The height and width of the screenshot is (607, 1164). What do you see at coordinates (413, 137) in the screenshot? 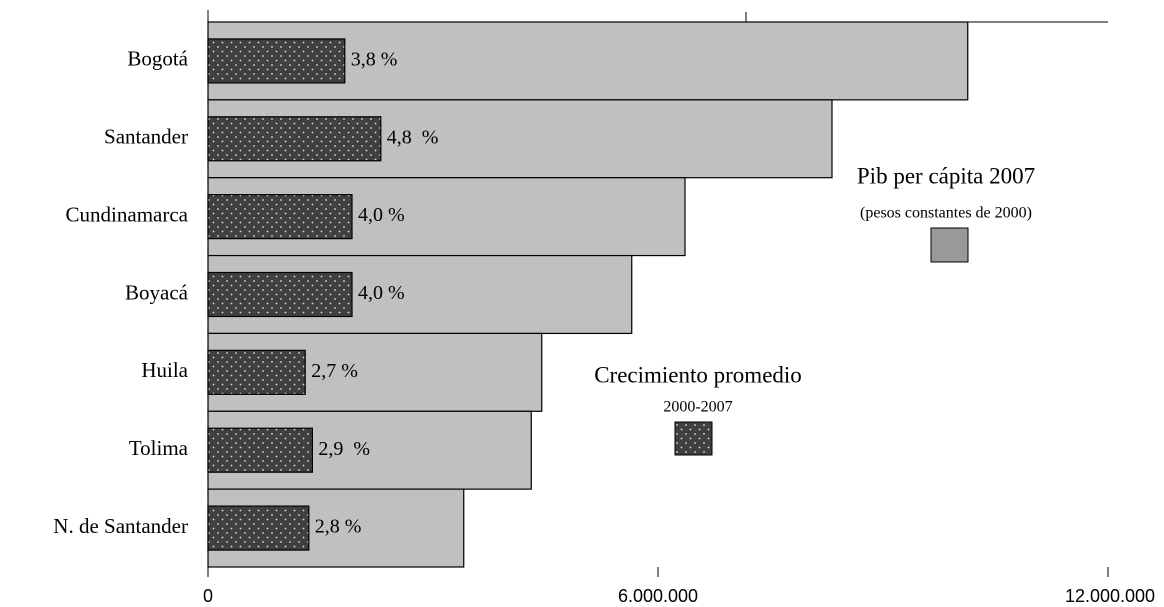
I see `data-label: 4,8 %` at bounding box center [413, 137].